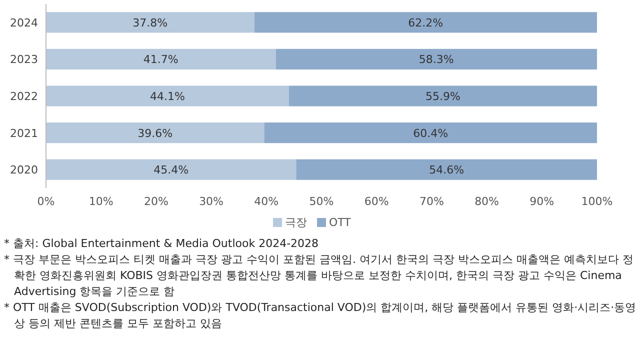  What do you see at coordinates (340, 222) in the screenshot?
I see `legend-label: OTT` at bounding box center [340, 222].